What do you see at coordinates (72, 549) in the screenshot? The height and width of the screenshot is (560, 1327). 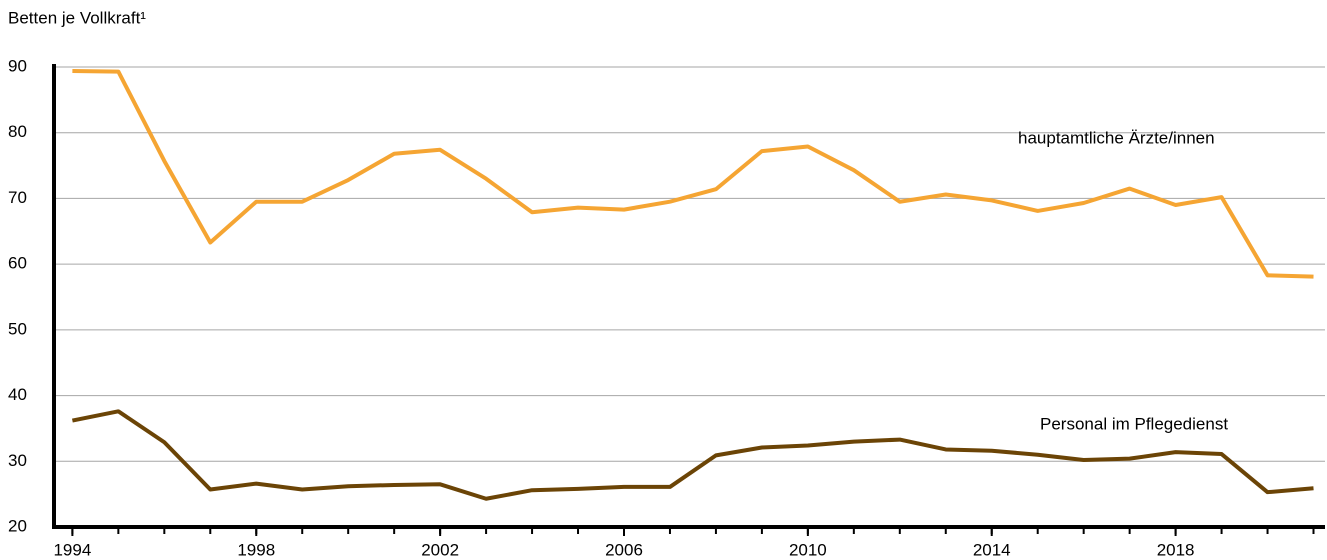 I see `x-tick-label: 1994` at bounding box center [72, 549].